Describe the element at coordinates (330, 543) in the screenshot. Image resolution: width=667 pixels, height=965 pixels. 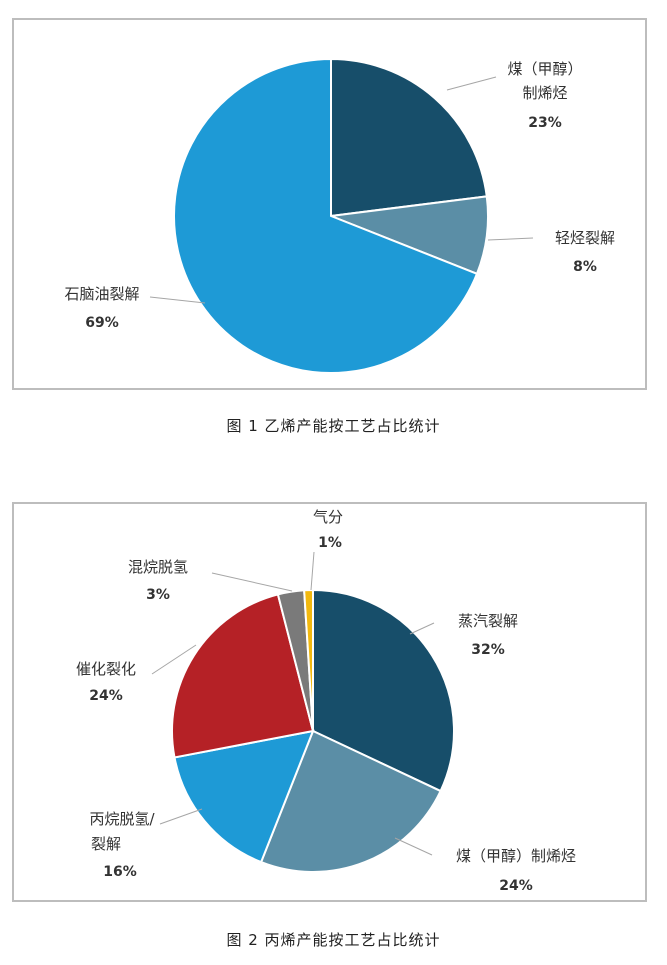
I see `pie2-value-label-5: 1%` at that location.